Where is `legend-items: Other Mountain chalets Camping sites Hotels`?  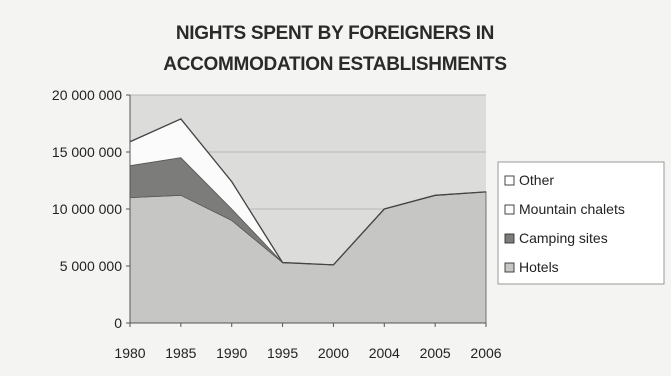
legend-items: Other Mountain chalets Camping sites Hotels is located at coordinates (564, 223).